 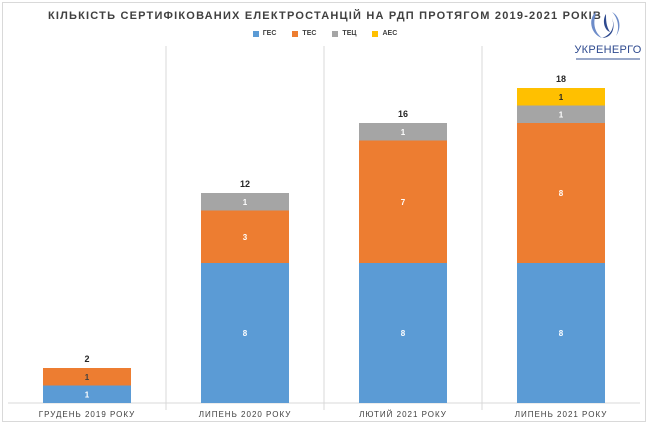 What do you see at coordinates (403, 414) in the screenshot?
I see `category-label: ЛЮТИЙ 2021 РОКУ` at bounding box center [403, 414].